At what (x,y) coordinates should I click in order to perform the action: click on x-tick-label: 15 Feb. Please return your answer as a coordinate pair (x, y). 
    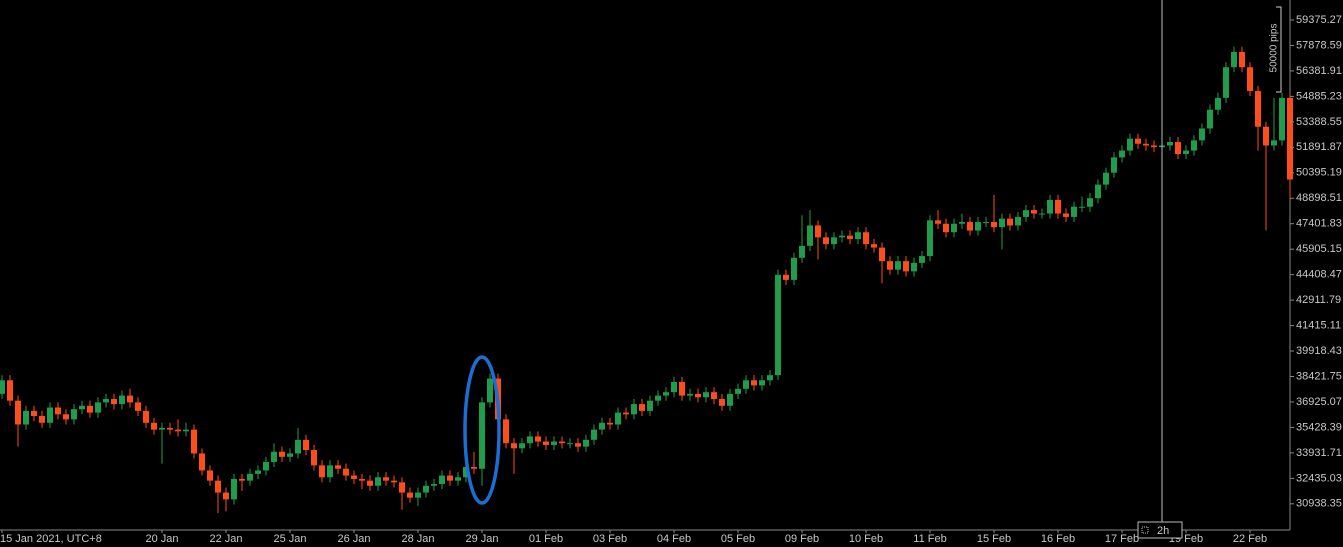
    Looking at the image, I should click on (994, 539).